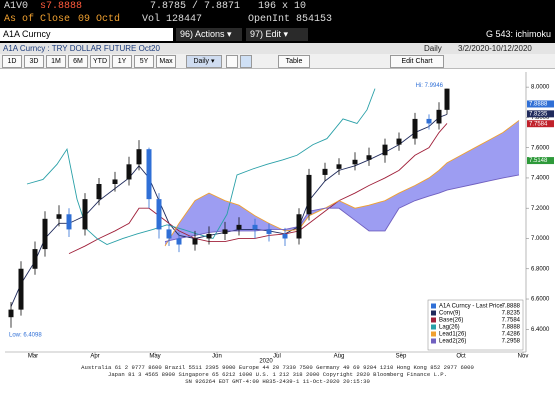  What do you see at coordinates (144, 61) in the screenshot?
I see `range-button: 5Y` at bounding box center [144, 61].